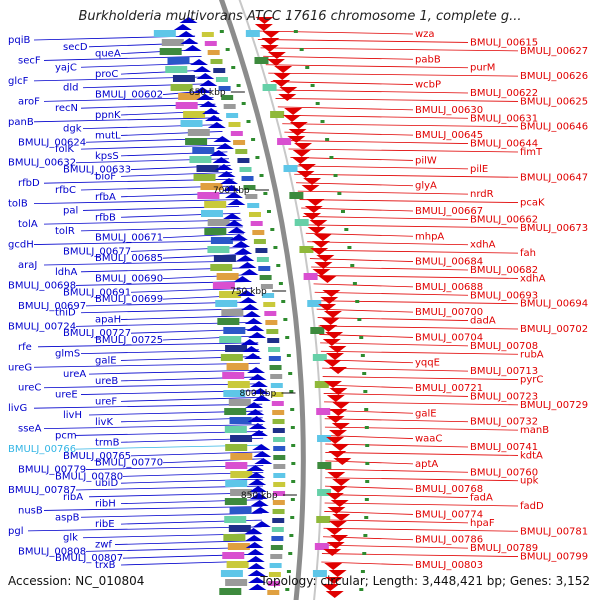  What do you see at coordinates (52, 470) in the screenshot?
I see `gene-label: BMULJ_00779` at bounding box center [52, 470].